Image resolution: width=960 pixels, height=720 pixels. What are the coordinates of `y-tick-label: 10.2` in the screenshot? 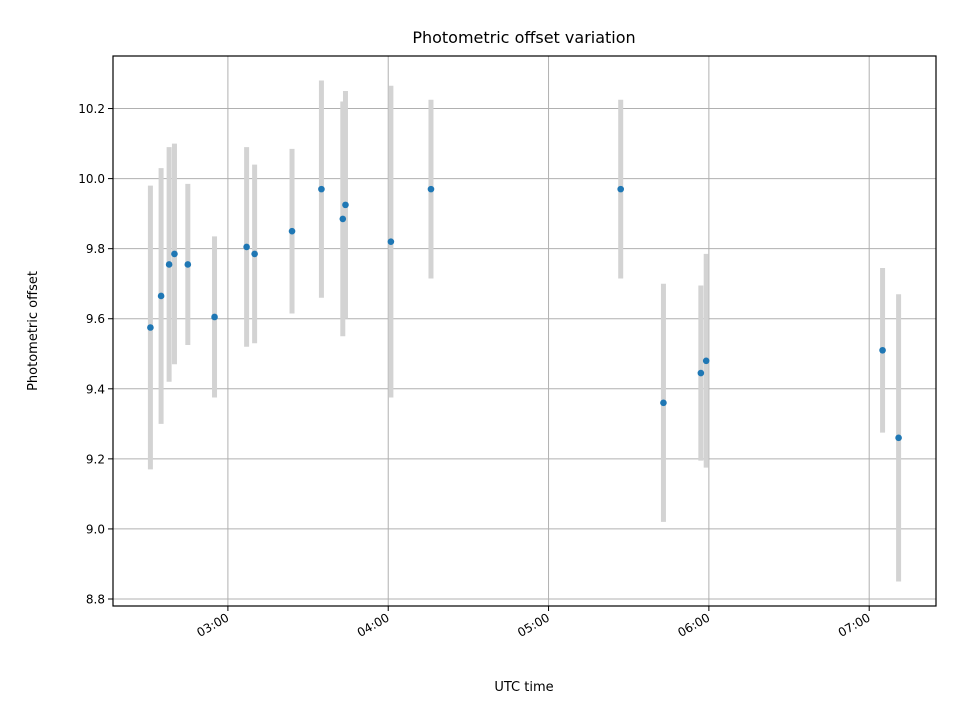 It's located at (91, 109).